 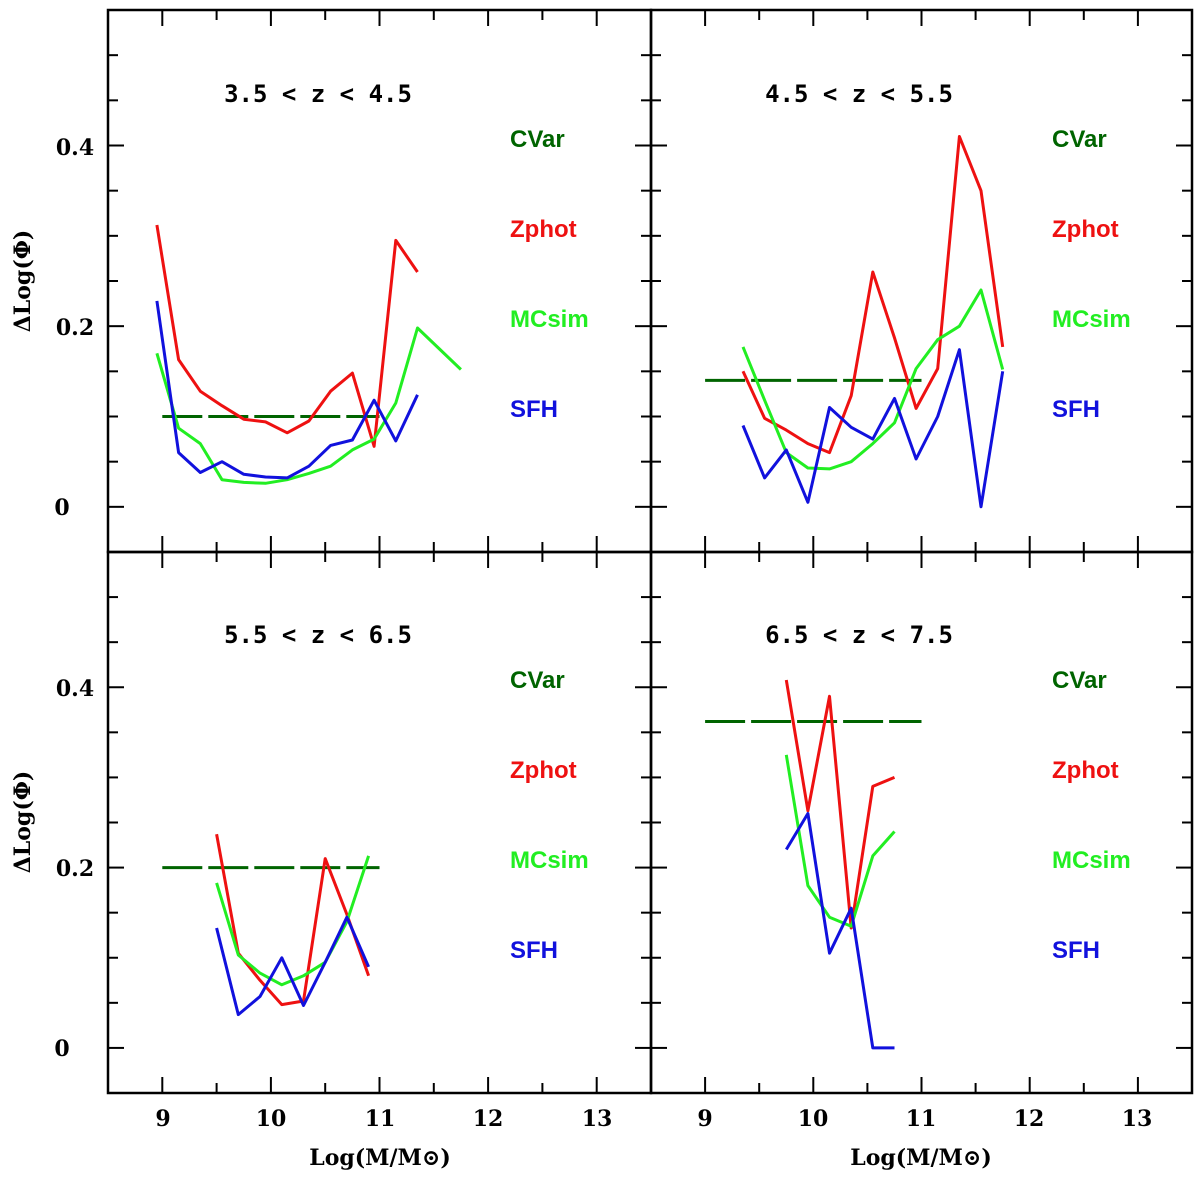 I want to click on x-tick-label-10-right: 10, so click(x=813, y=1119).